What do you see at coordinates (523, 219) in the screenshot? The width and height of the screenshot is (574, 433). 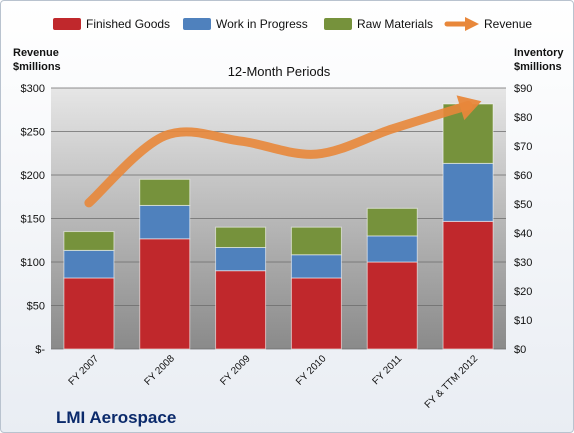 I see `right-axis-ticks: $0 $10 $20 $30 $40 $50 $60 $70 $80 $90` at bounding box center [523, 219].